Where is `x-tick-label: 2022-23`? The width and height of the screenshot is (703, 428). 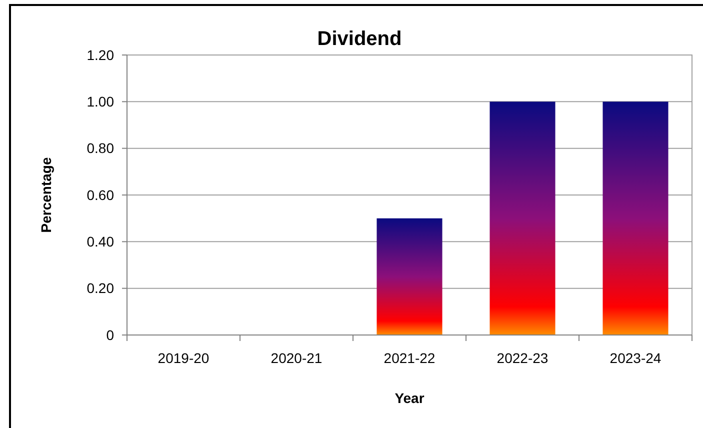
x-tick-label: 2022-23 is located at coordinates (522, 358).